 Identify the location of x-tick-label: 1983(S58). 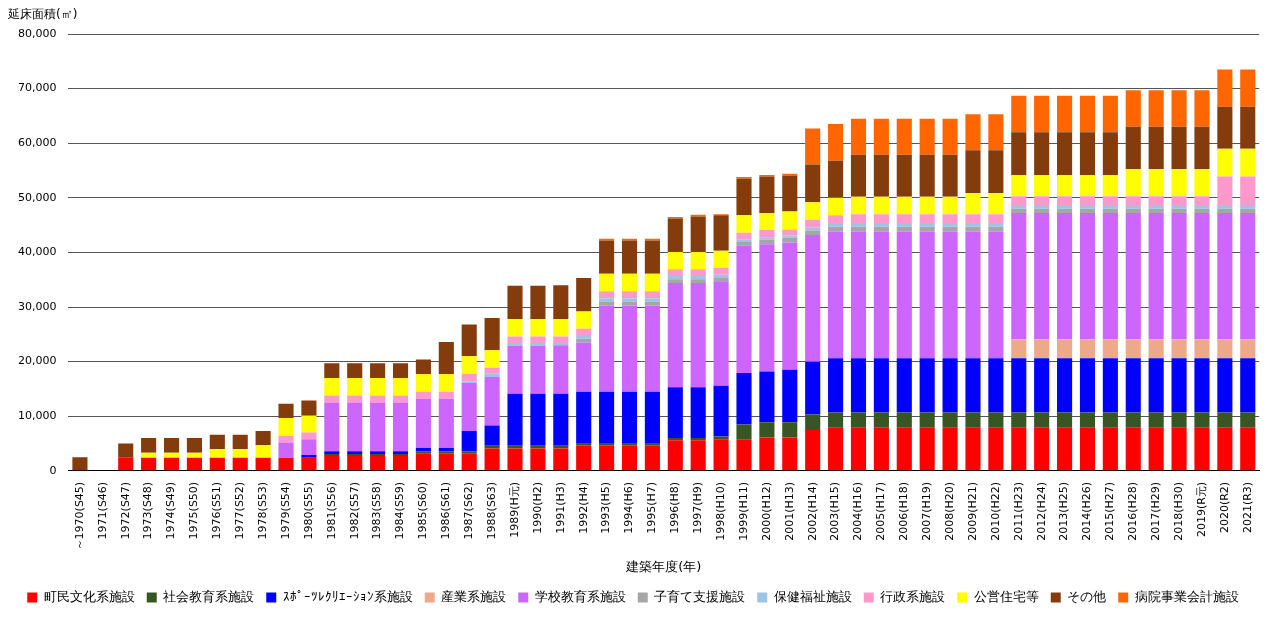
(377, 510).